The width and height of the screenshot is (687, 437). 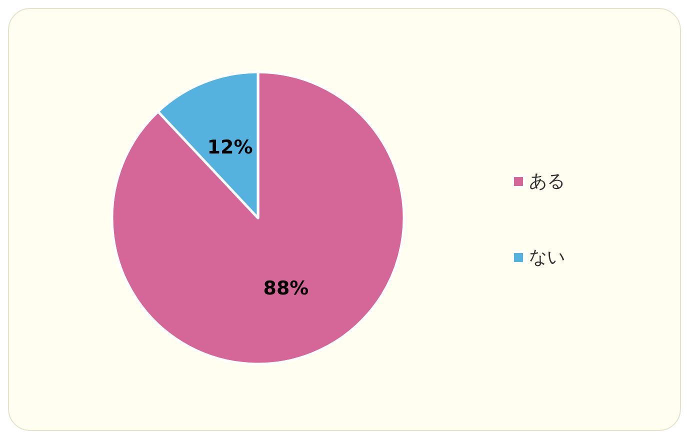 What do you see at coordinates (547, 181) in the screenshot?
I see `legend-label: ある` at bounding box center [547, 181].